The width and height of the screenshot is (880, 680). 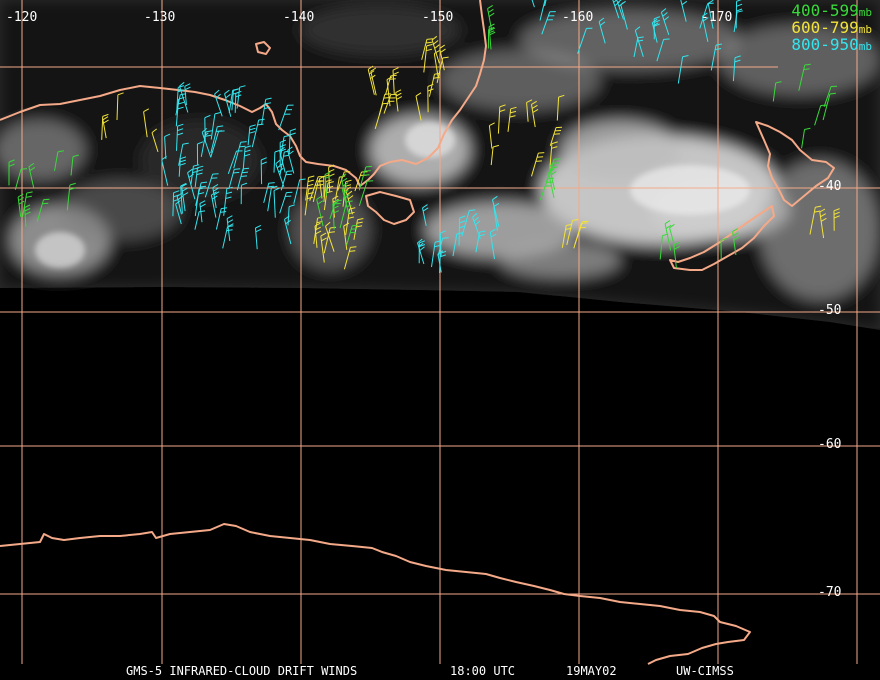 I want to click on product-name: GMS-5 INFRARED-CLOUD DRIFT WINDS, so click(x=242, y=671).